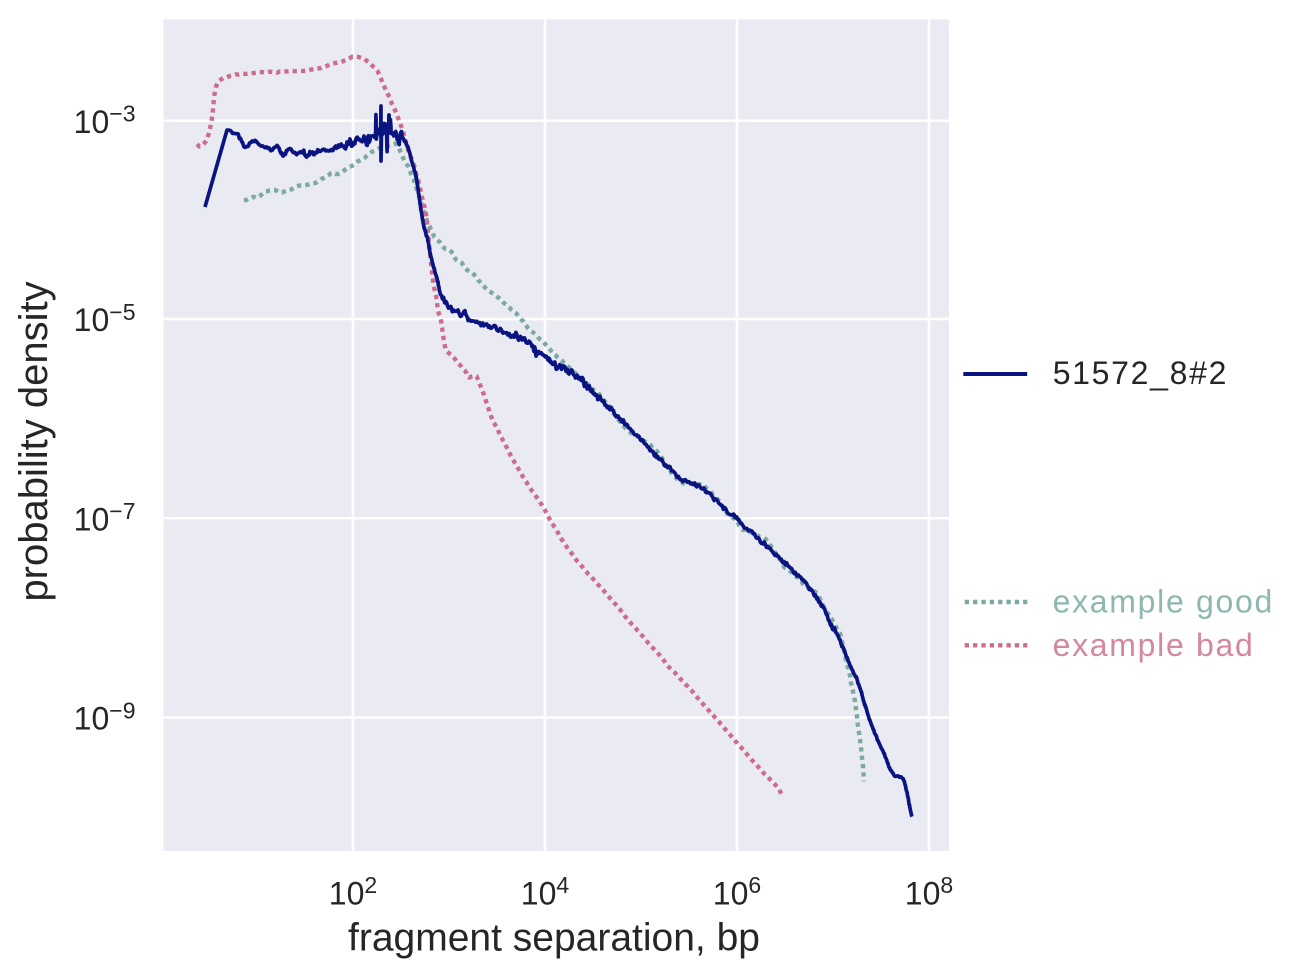 The height and width of the screenshot is (976, 1295). I want to click on svg-text: probability density, so click(34, 441).